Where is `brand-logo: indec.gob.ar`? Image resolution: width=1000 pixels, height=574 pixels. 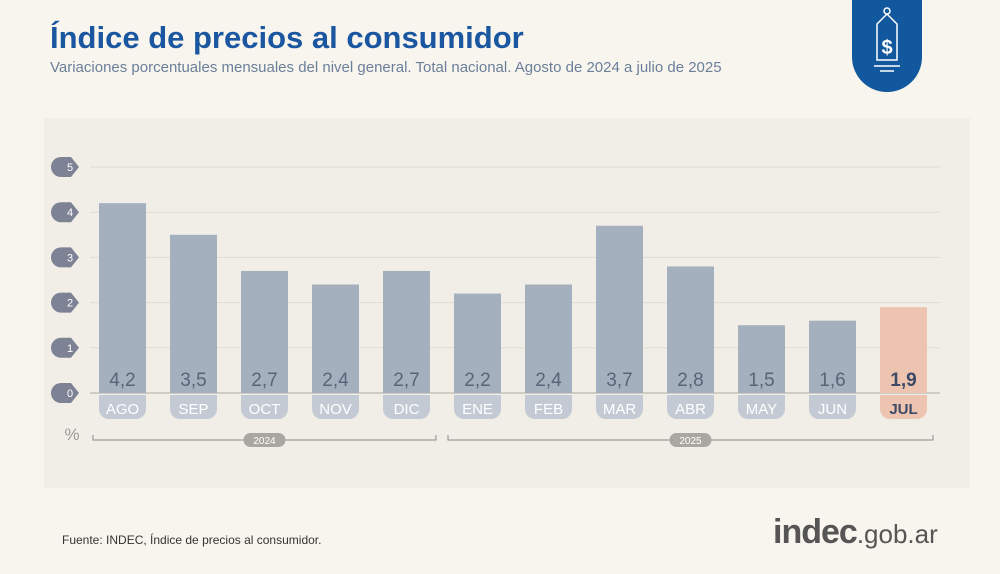 brand-logo: indec.gob.ar is located at coordinates (855, 532).